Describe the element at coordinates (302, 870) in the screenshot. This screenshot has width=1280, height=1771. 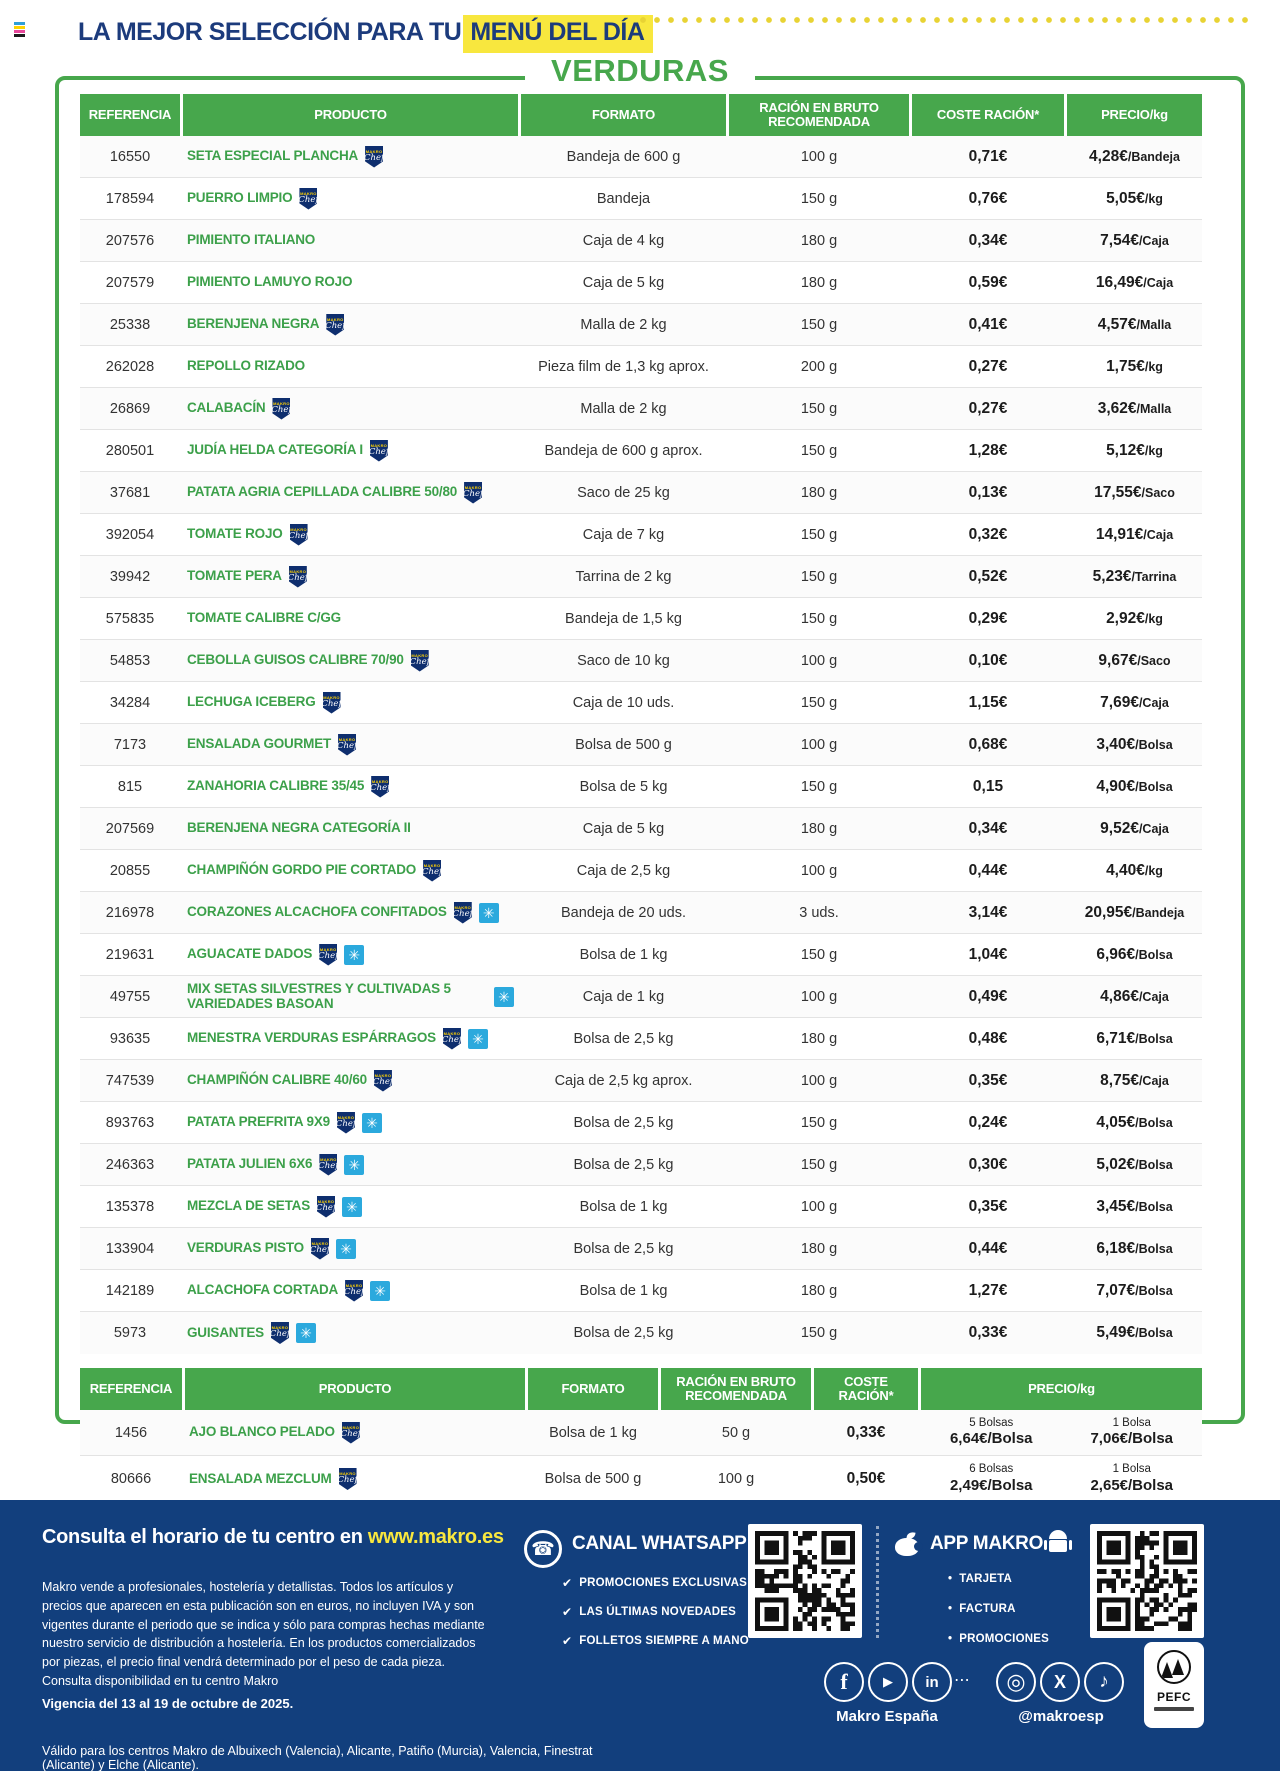
I see `product-name: CHAMPIÑÓN GORDO PIE CORTADO` at that location.